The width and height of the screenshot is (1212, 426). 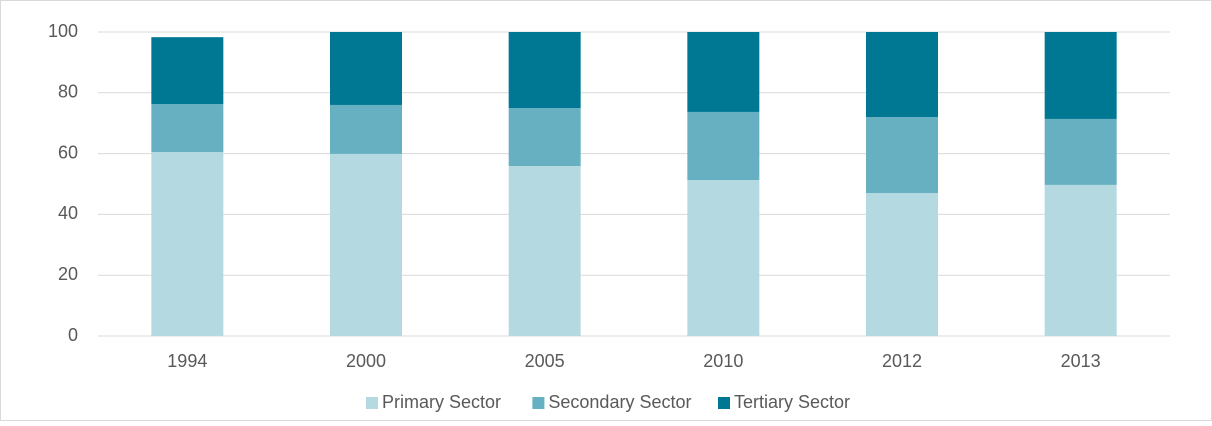 What do you see at coordinates (545, 361) in the screenshot?
I see `x-tick-label: 2005` at bounding box center [545, 361].